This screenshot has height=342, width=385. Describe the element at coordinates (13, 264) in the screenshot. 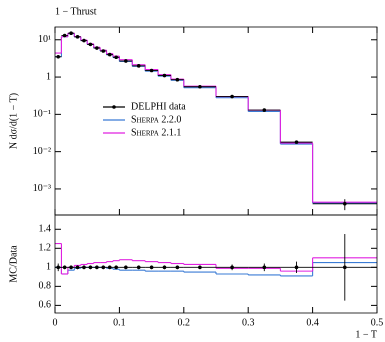

I see `ratio-y-axis-label: MC/Data` at that location.